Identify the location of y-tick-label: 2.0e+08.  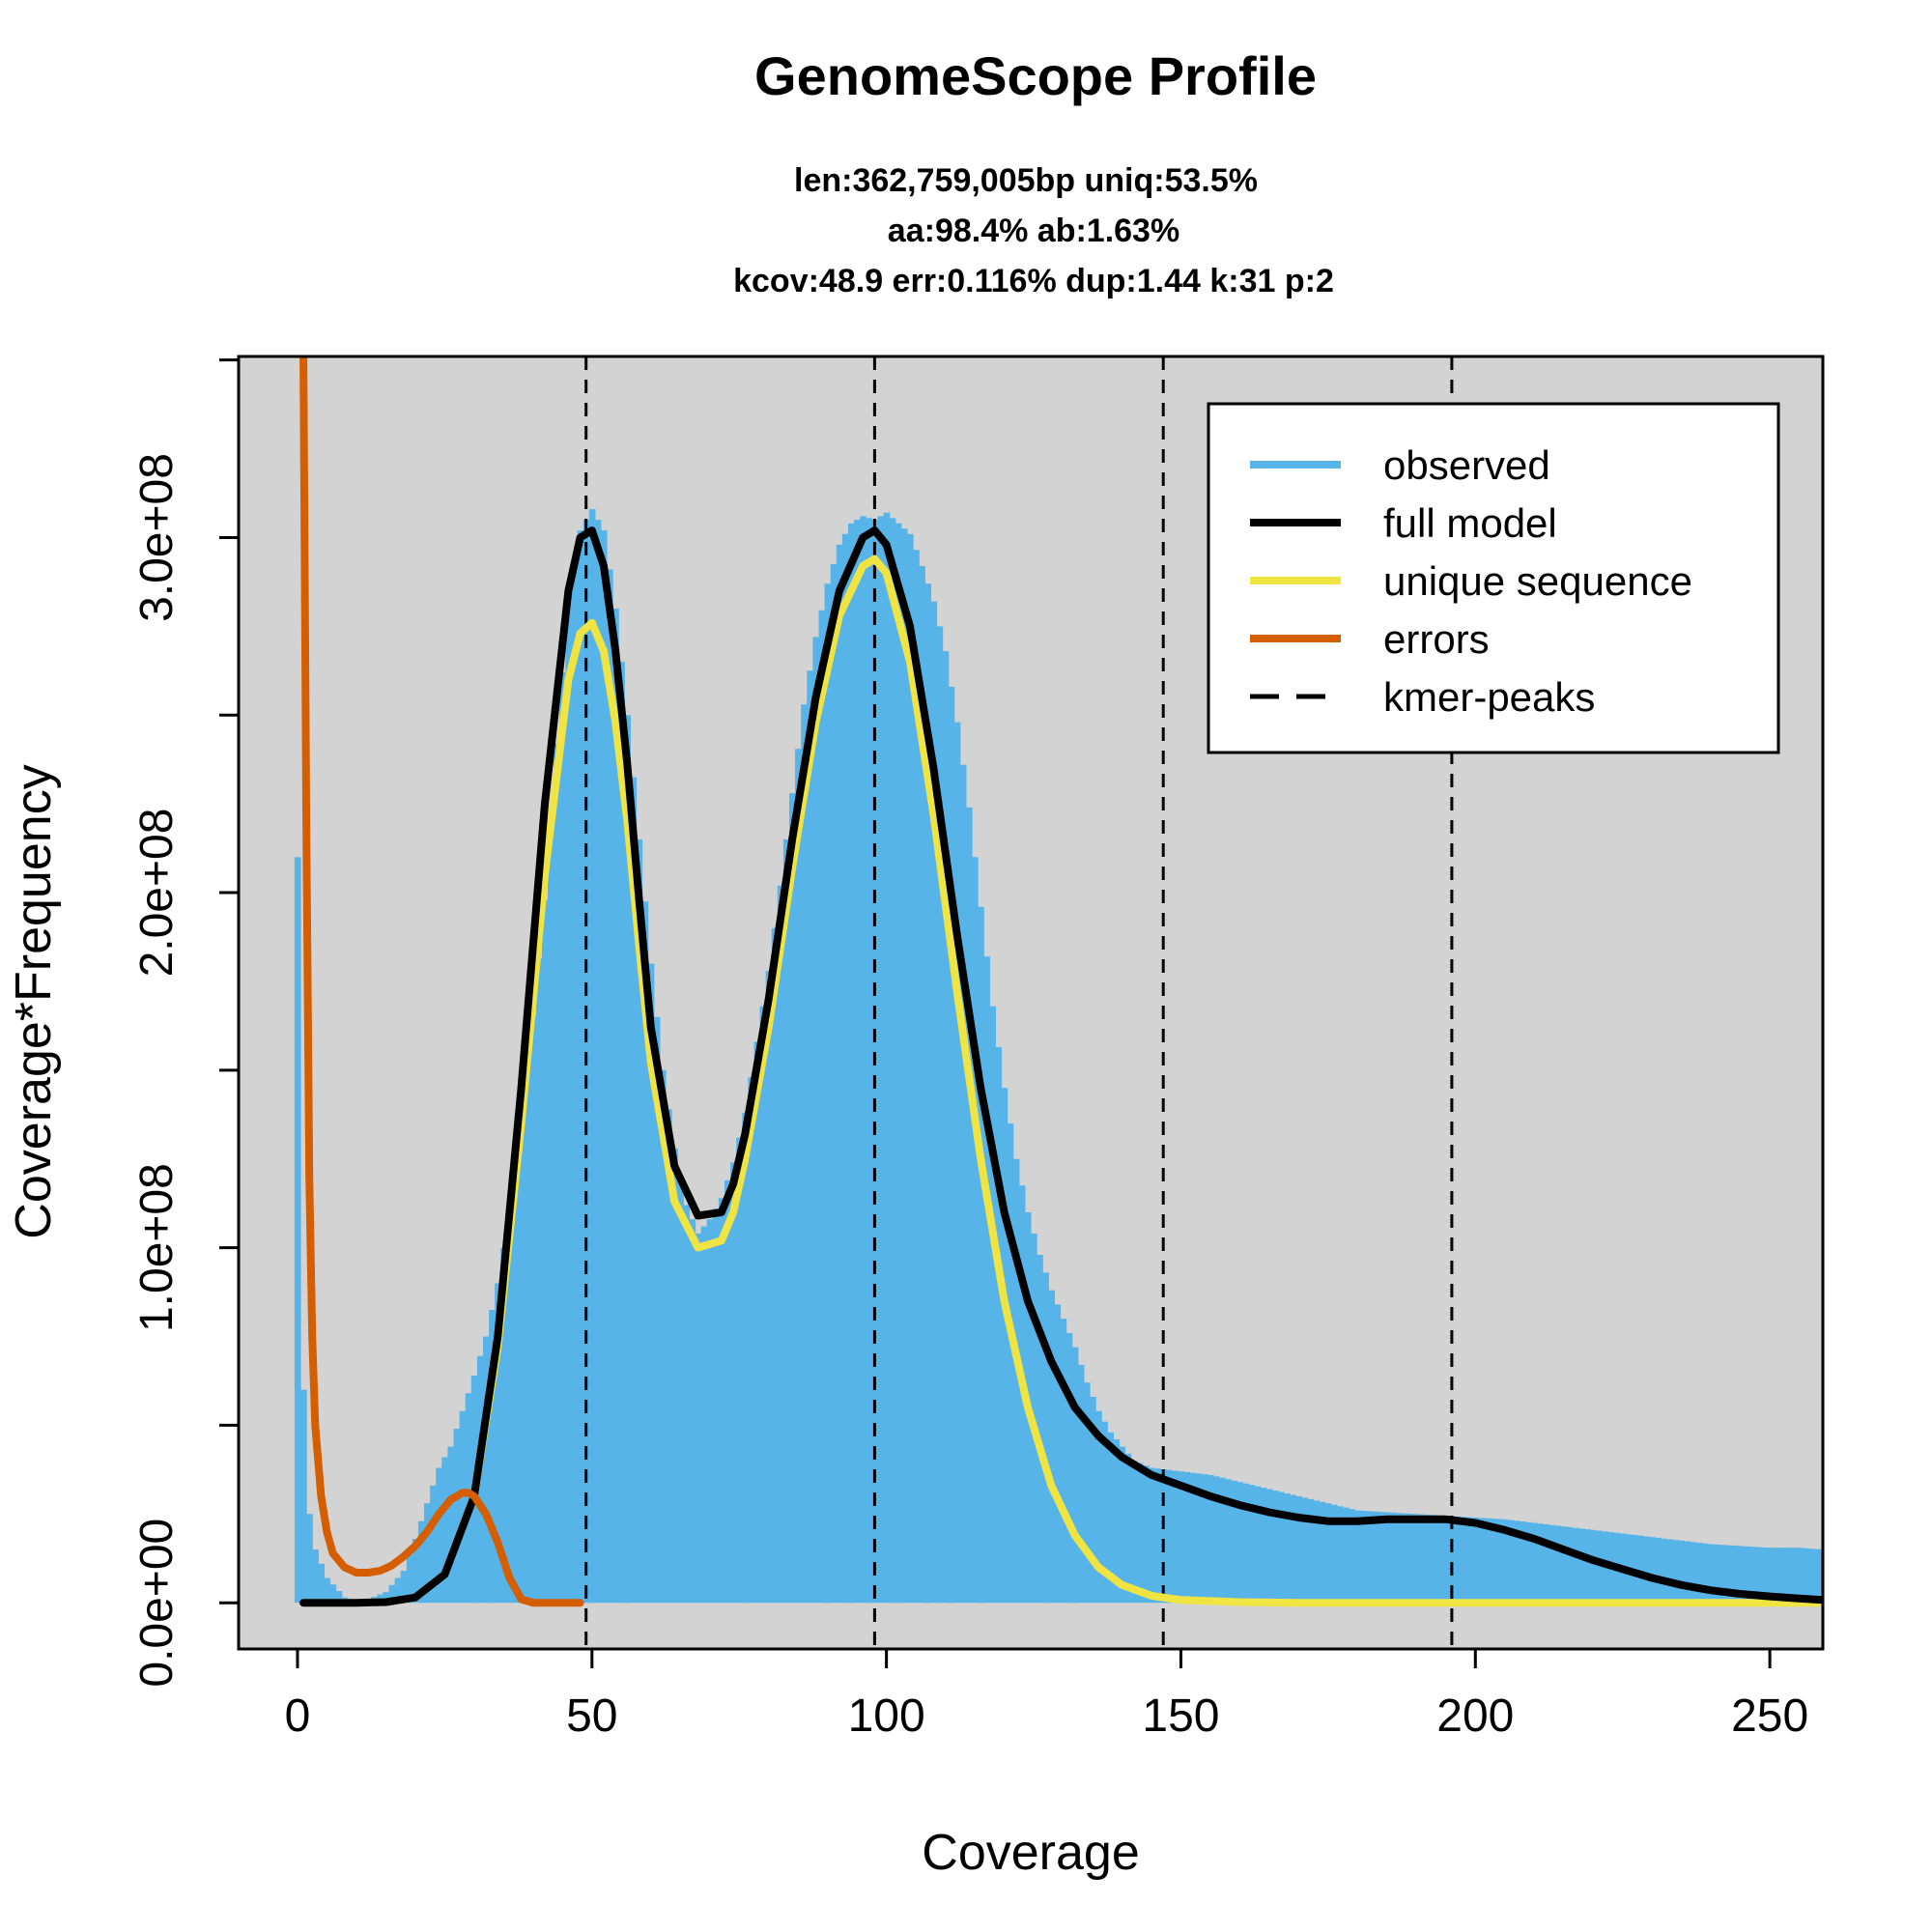
(157, 893).